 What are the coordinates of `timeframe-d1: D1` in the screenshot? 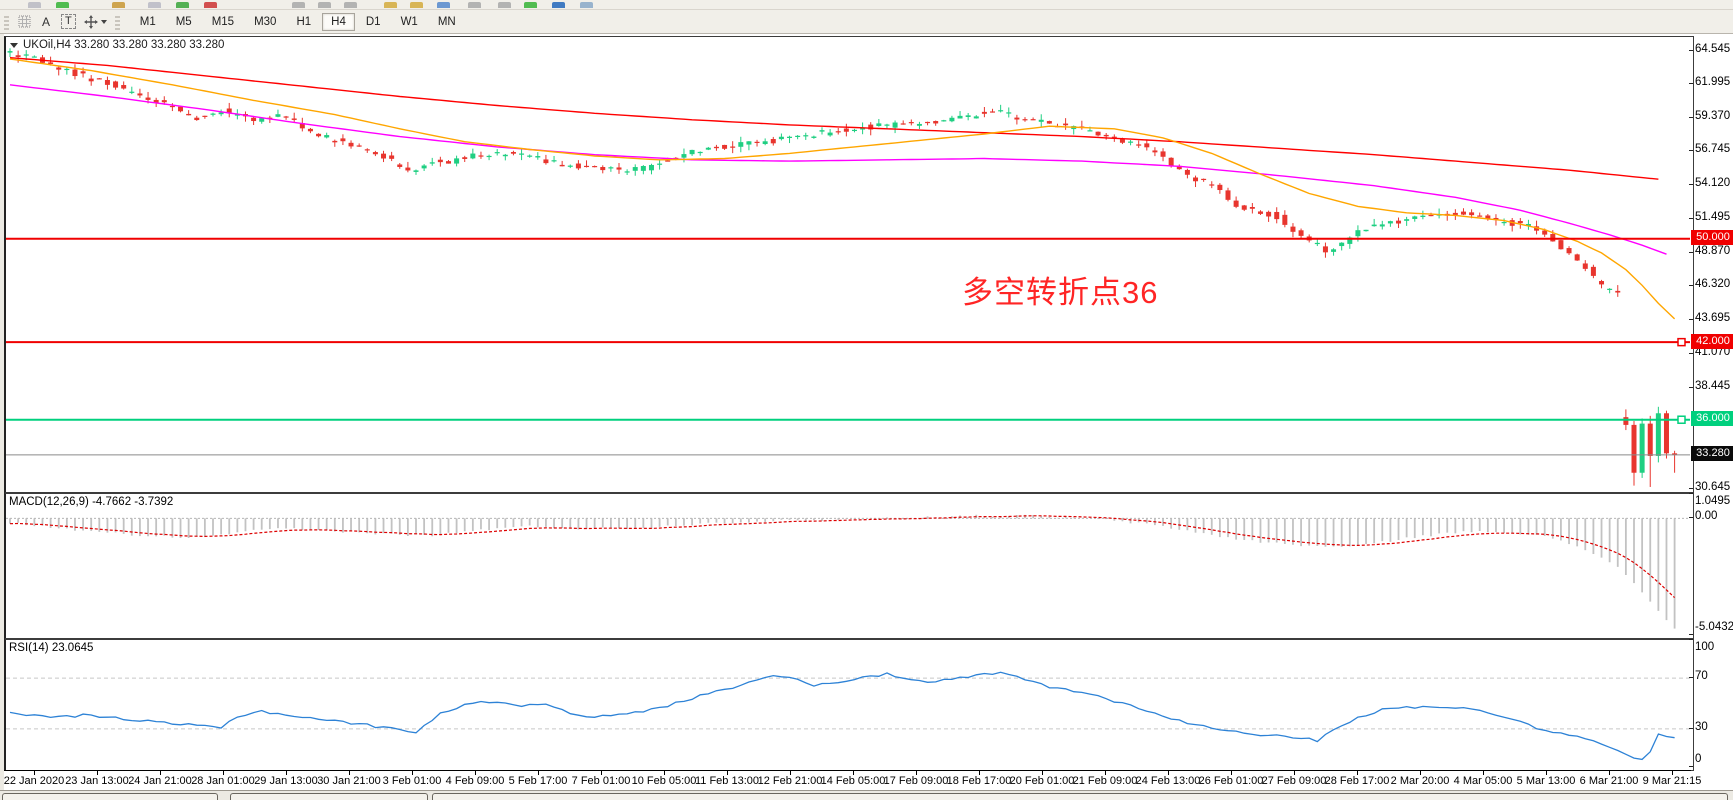 It's located at (373, 22).